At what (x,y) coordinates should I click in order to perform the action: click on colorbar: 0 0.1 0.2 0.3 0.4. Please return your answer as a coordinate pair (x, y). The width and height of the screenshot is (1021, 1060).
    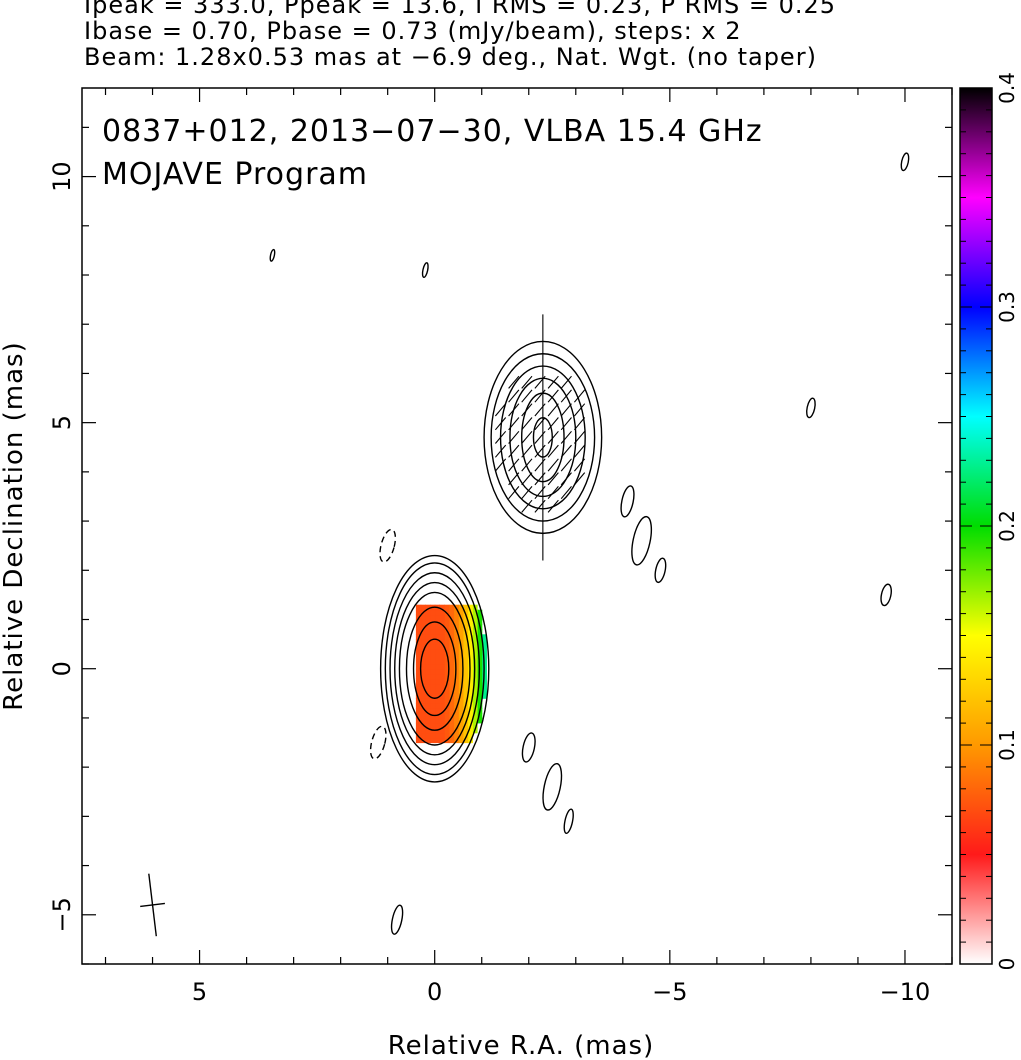
    Looking at the image, I should click on (989, 521).